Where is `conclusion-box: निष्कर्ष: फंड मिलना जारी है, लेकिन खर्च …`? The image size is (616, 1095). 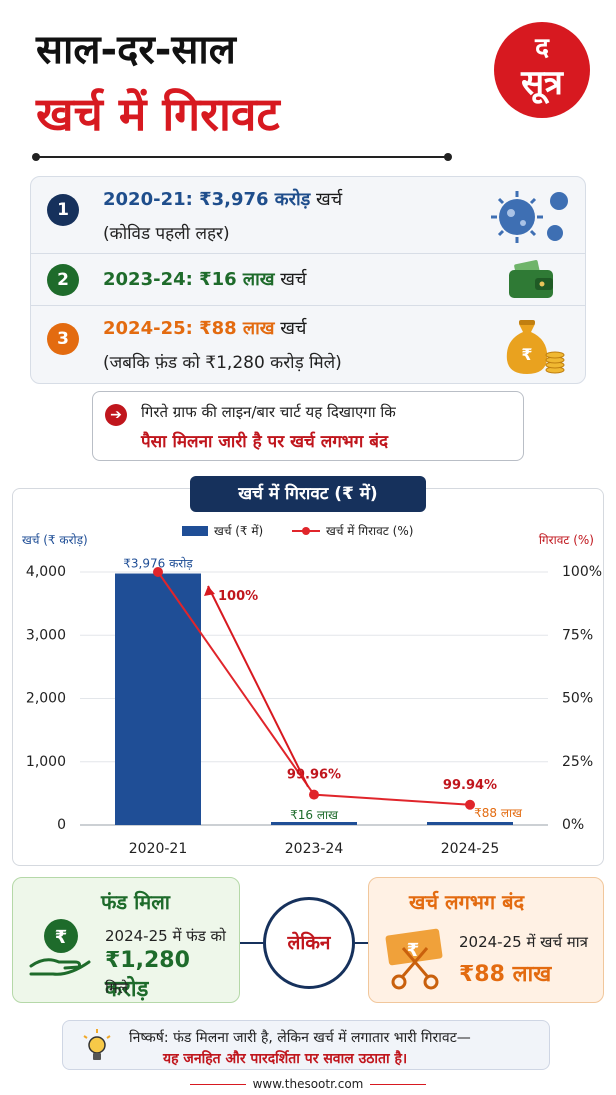
conclusion-box: निष्कर्ष: फंड मिलना जारी है, लेकिन खर्च … is located at coordinates (306, 1045).